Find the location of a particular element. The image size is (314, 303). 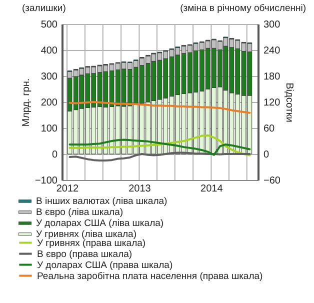

y2-tick-label: 180 is located at coordinates (272, 77).